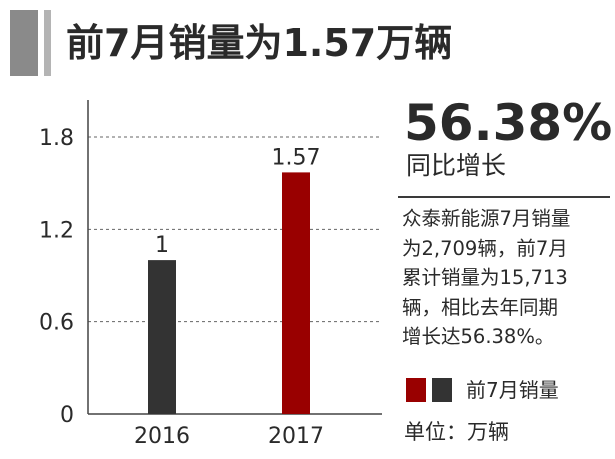 Image resolution: width=615 pixels, height=459 pixels. I want to click on bar-value-label: 1.57, so click(296, 157).